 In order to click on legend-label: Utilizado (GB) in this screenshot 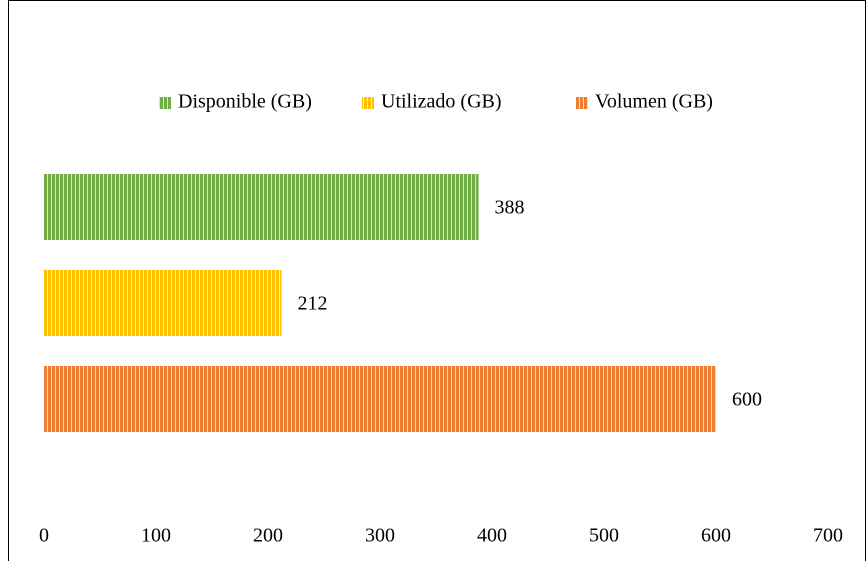, I will do `click(441, 102)`.